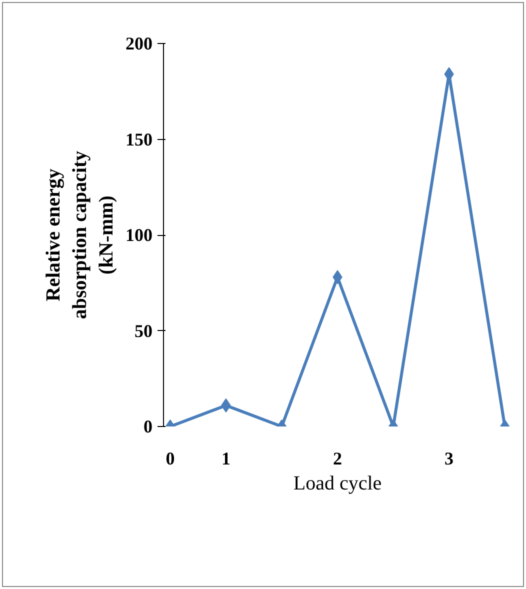  What do you see at coordinates (170, 458) in the screenshot?
I see `x-tick-label: 0` at bounding box center [170, 458].